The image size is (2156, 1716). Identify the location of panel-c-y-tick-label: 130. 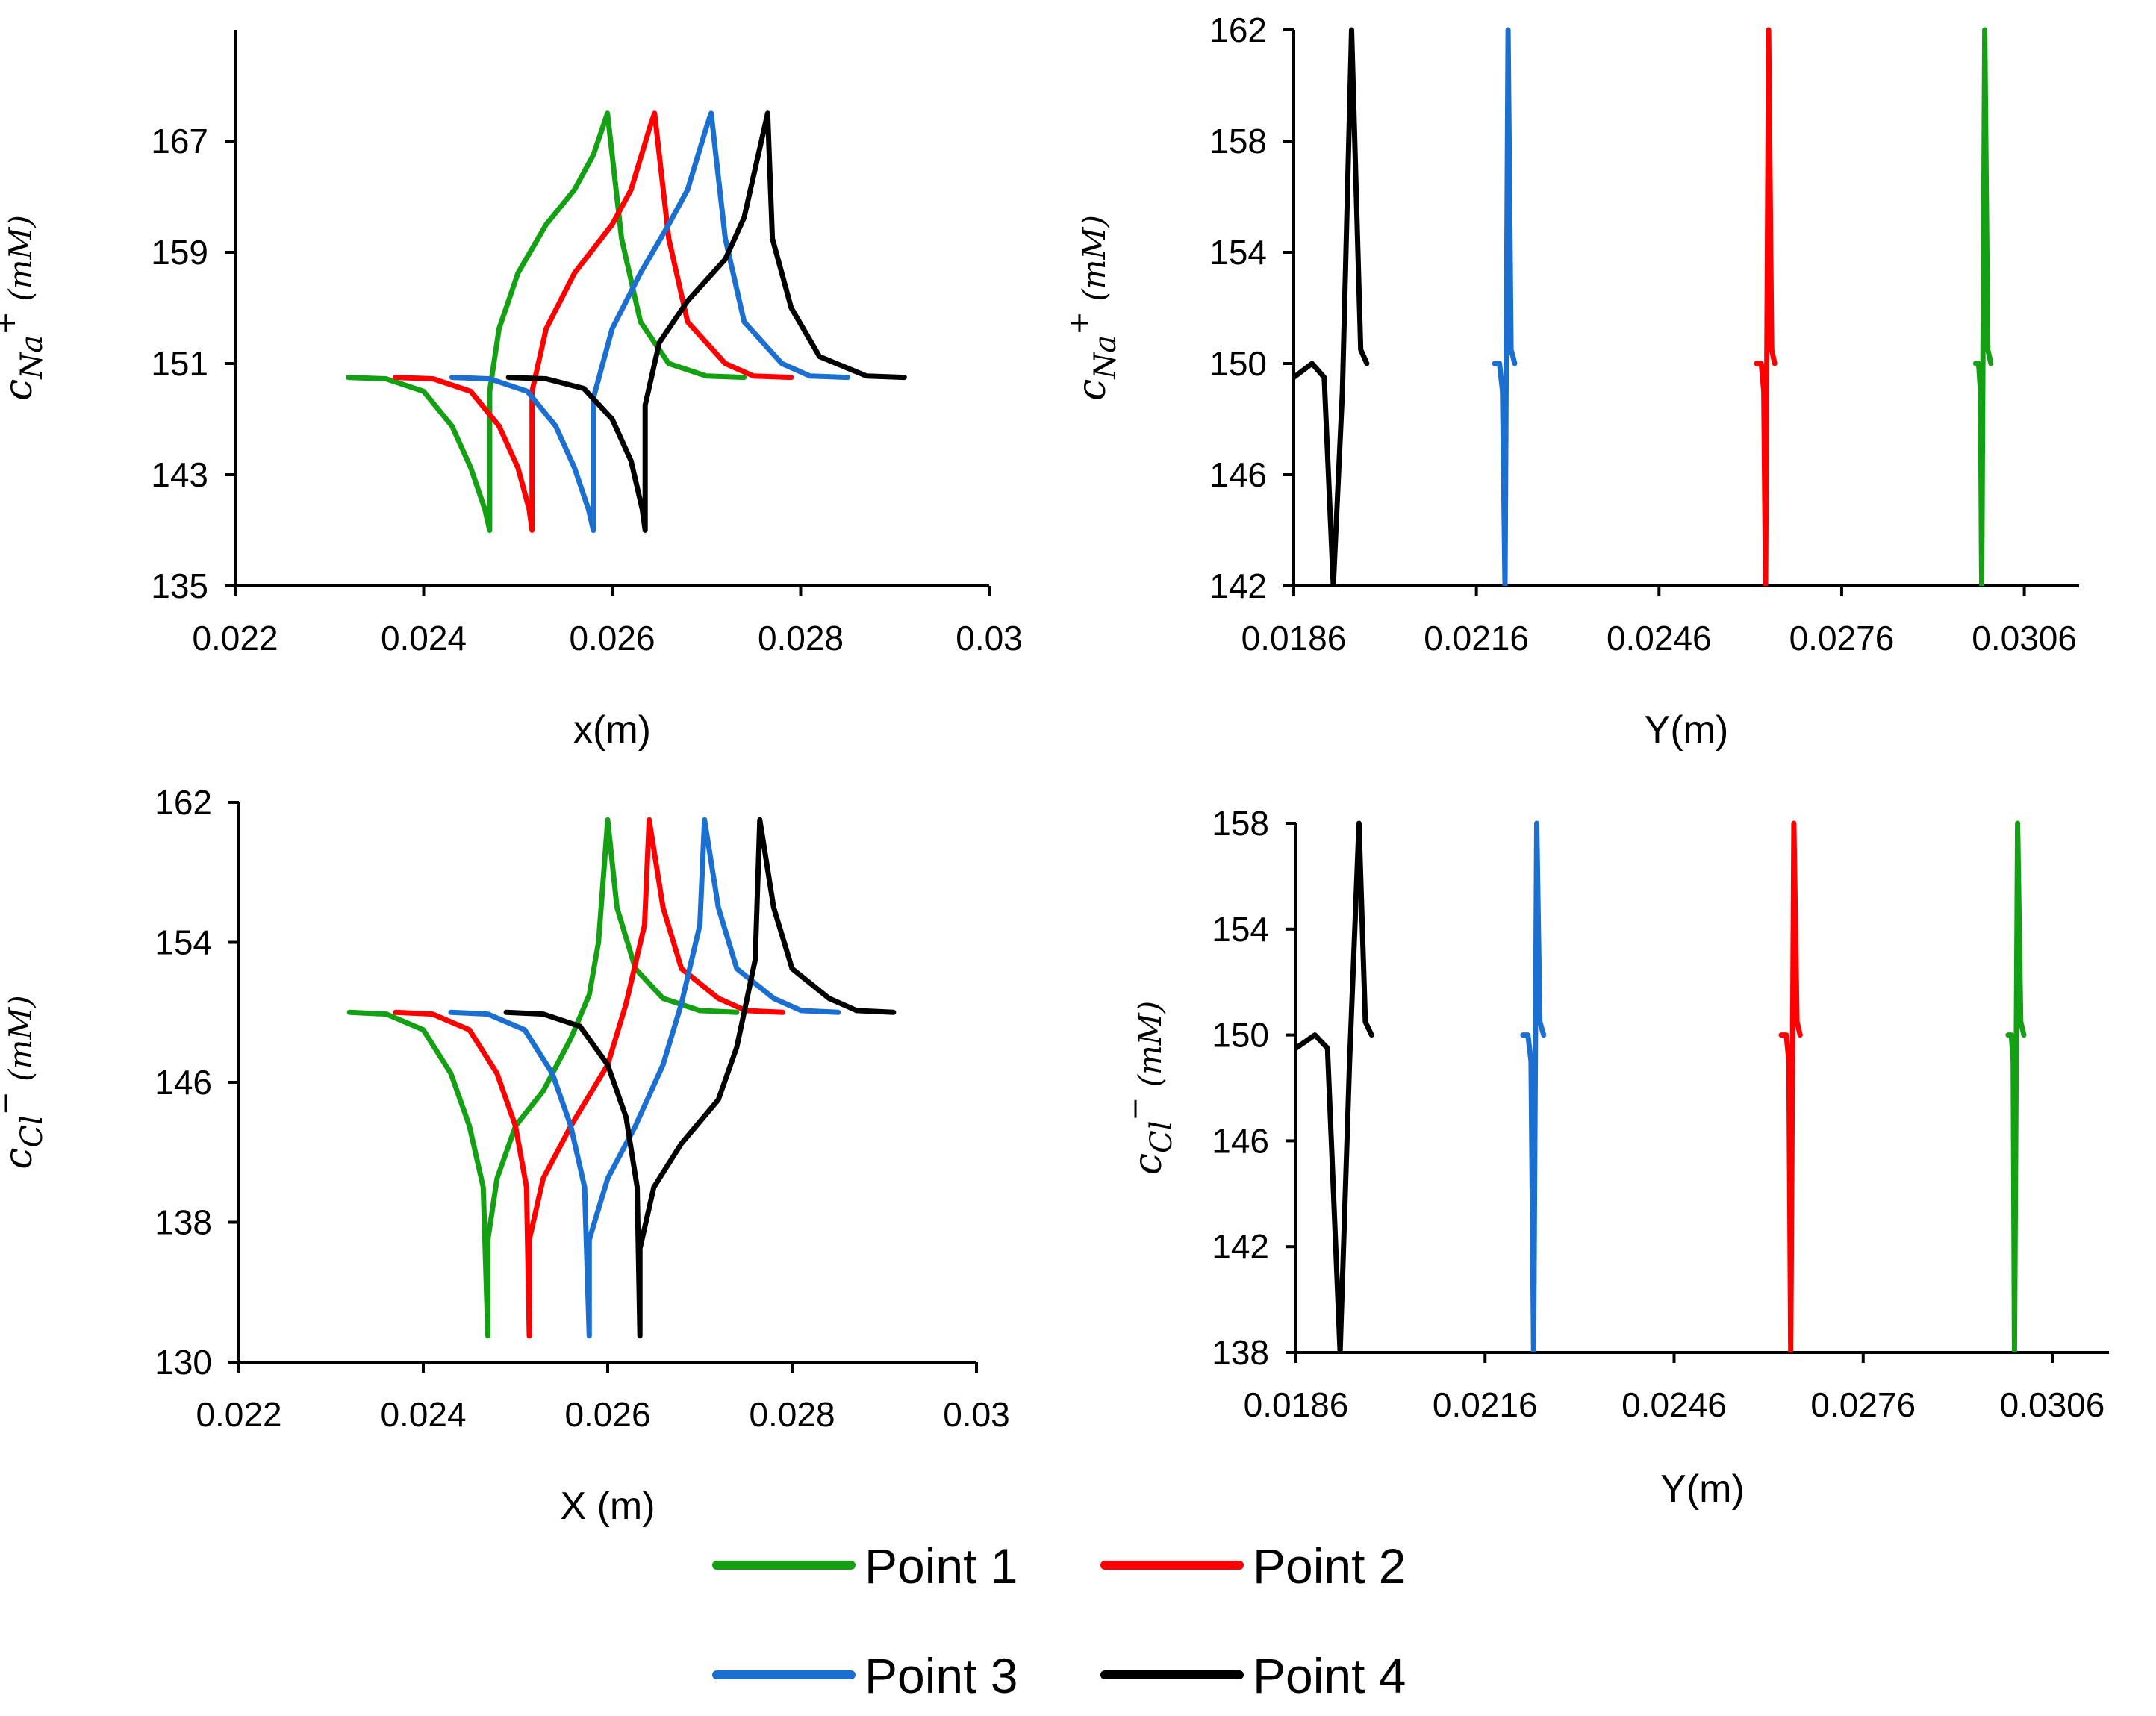
(183, 1362).